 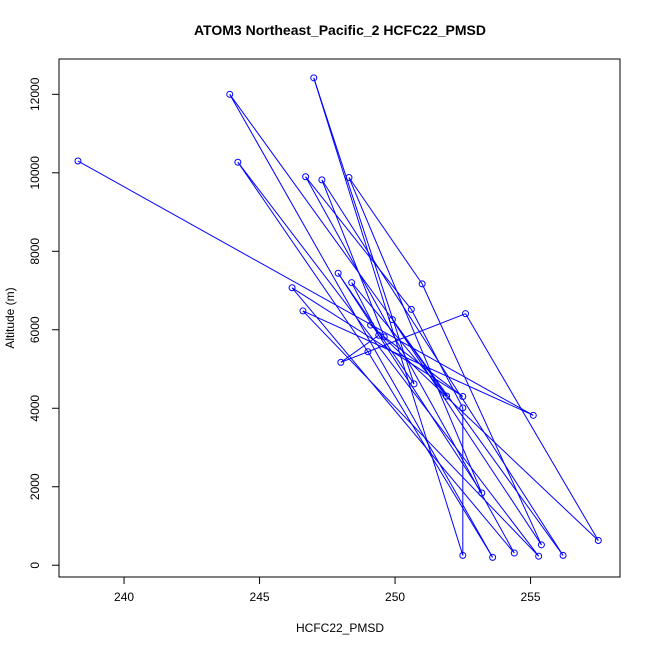 What do you see at coordinates (35, 173) in the screenshot?
I see `y-tick-label: 10000` at bounding box center [35, 173].